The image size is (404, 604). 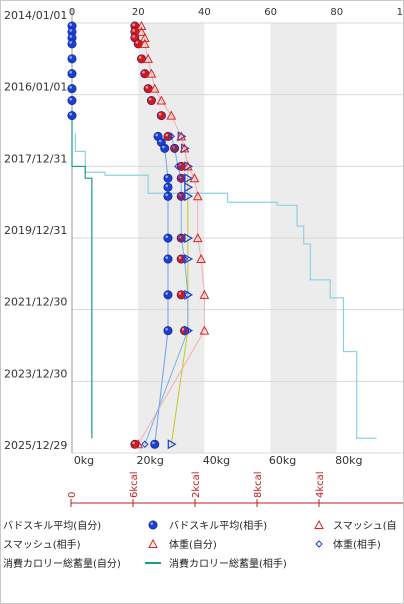 What do you see at coordinates (270, 12) in the screenshot?
I see `top-tick-label: 60` at bounding box center [270, 12].